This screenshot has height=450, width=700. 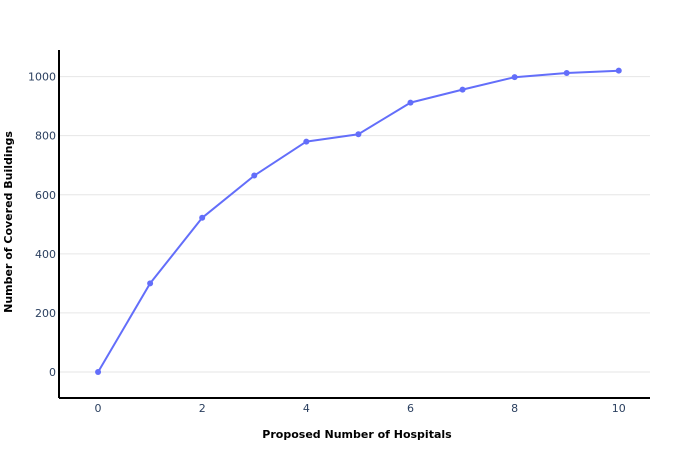 What do you see at coordinates (514, 408) in the screenshot?
I see `x-tick-label: 8` at bounding box center [514, 408].